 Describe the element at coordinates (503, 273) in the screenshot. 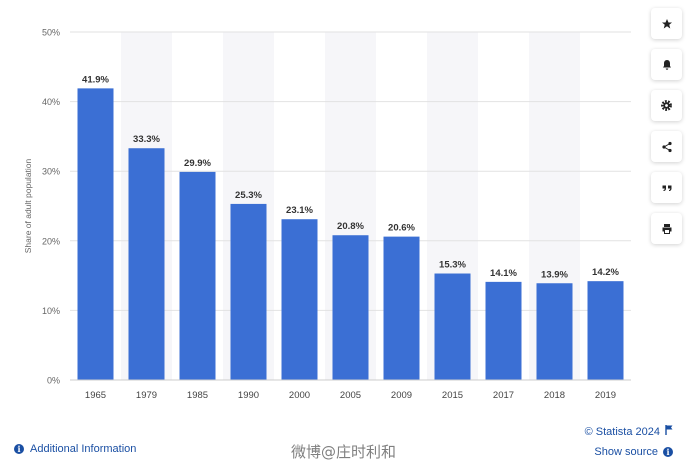

I see `data-label: 14.1%` at that location.